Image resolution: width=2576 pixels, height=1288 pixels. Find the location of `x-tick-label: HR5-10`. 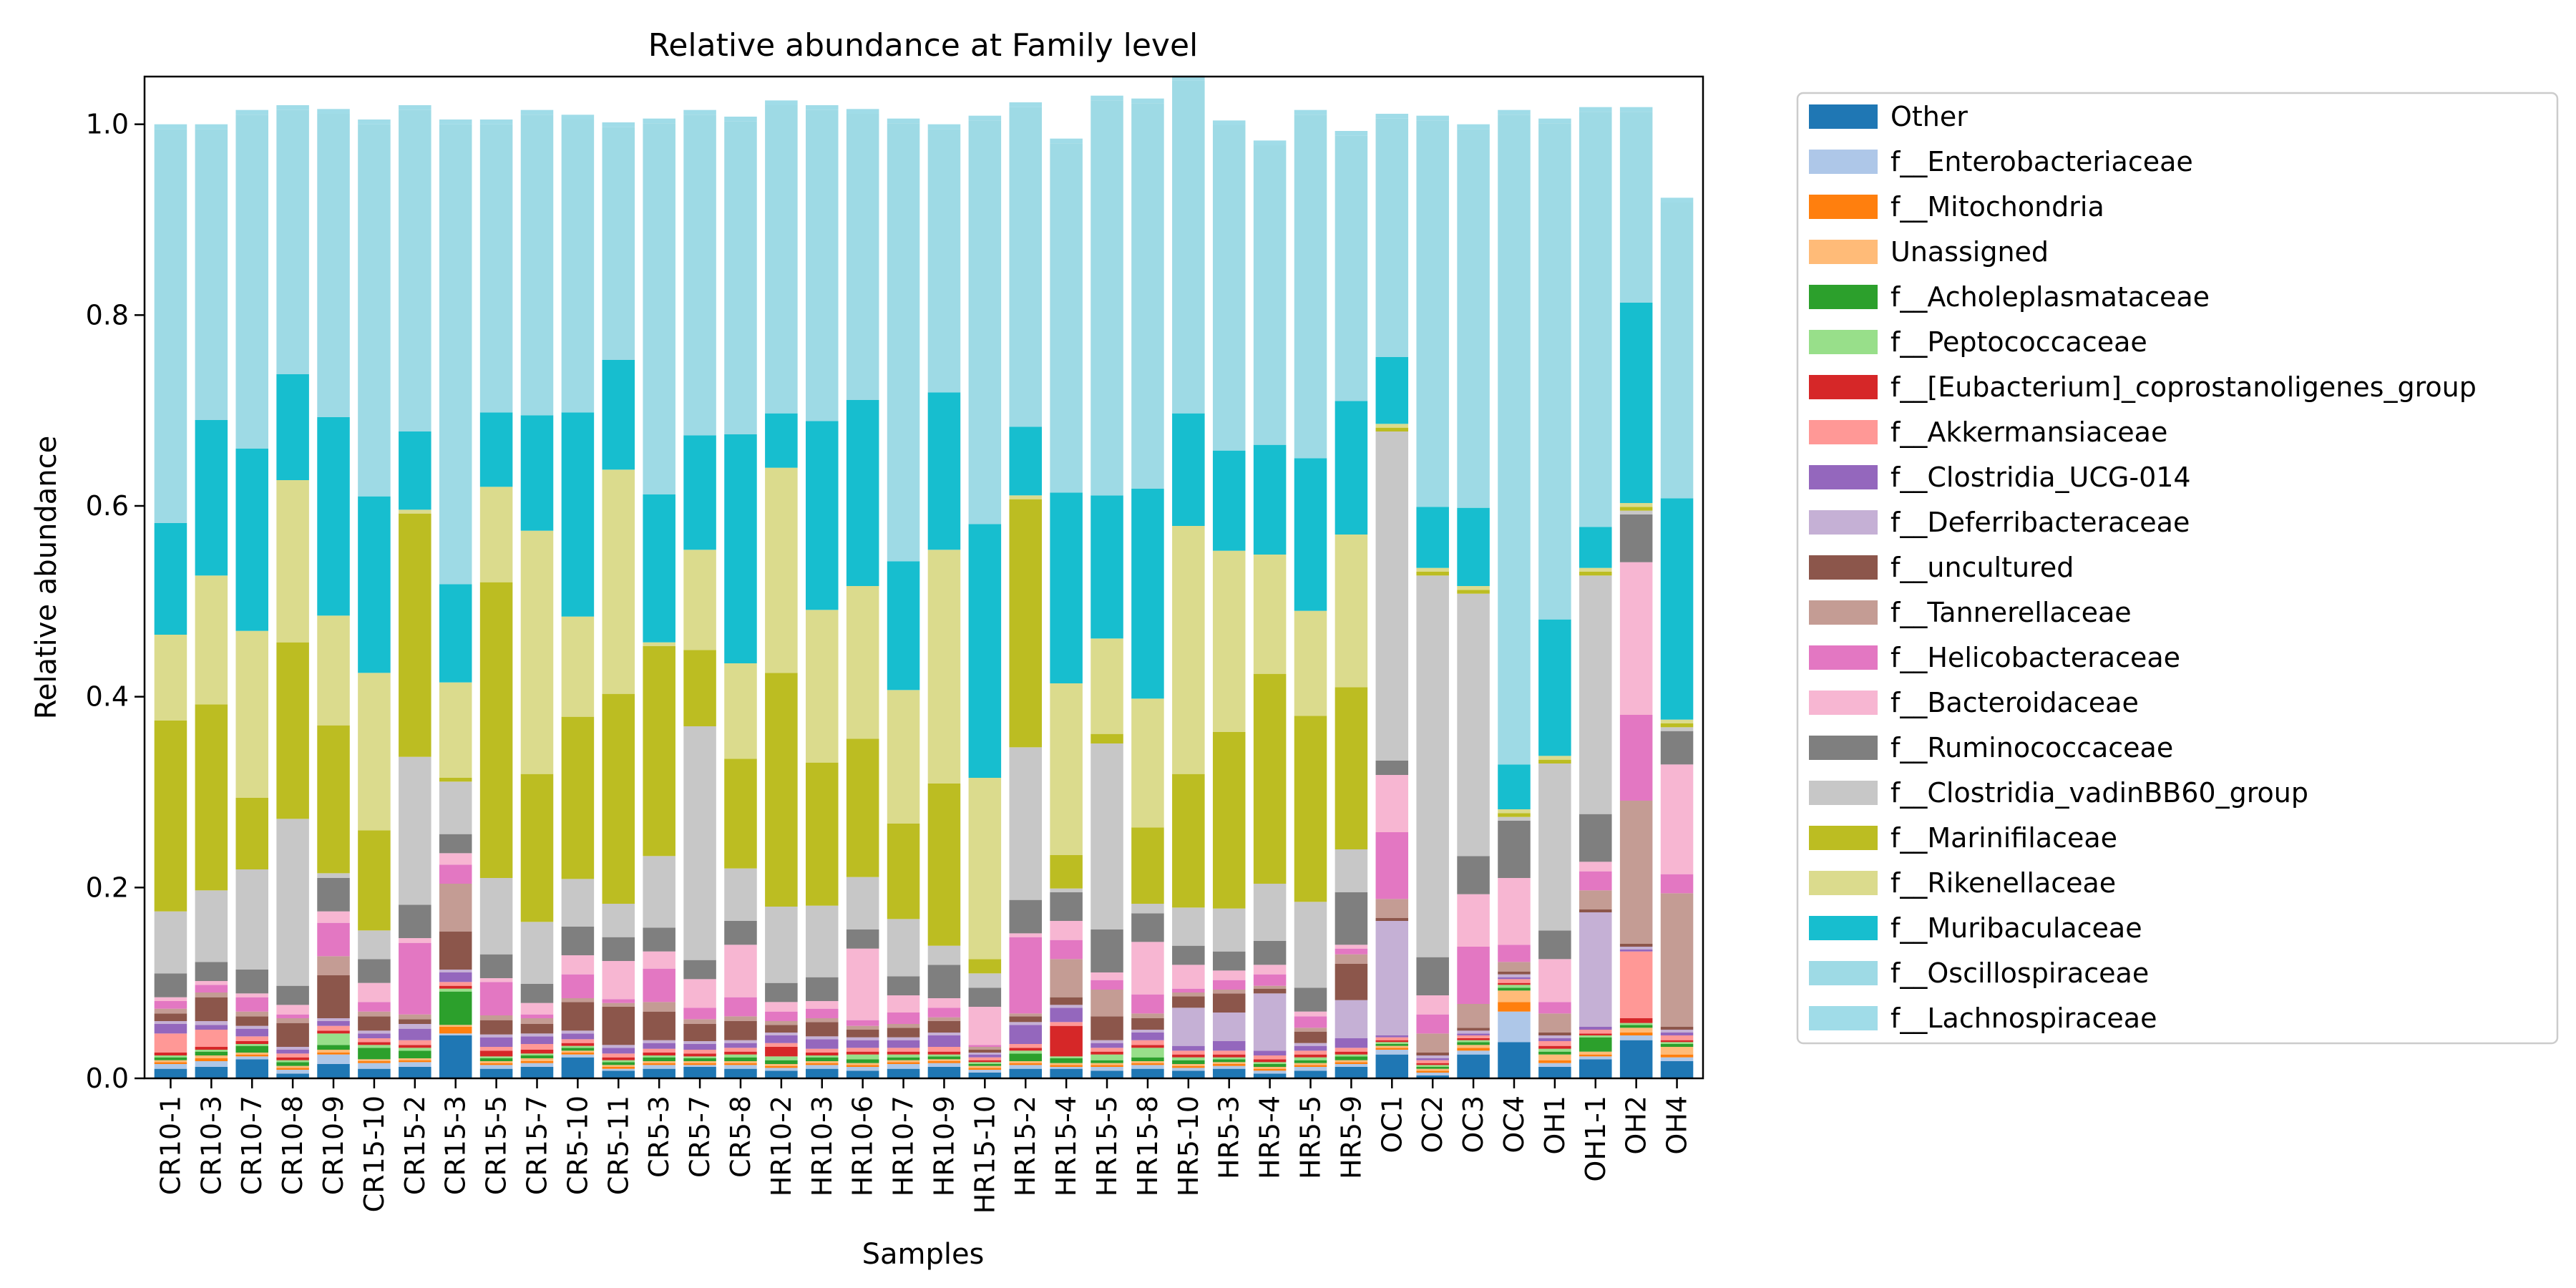

x-tick-label: HR5-10 is located at coordinates (1188, 1146).